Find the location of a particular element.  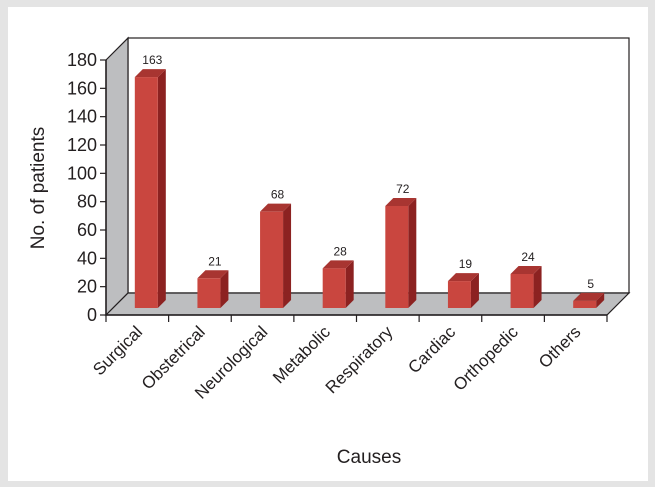

data-label-cardiac: 19 is located at coordinates (466, 264).